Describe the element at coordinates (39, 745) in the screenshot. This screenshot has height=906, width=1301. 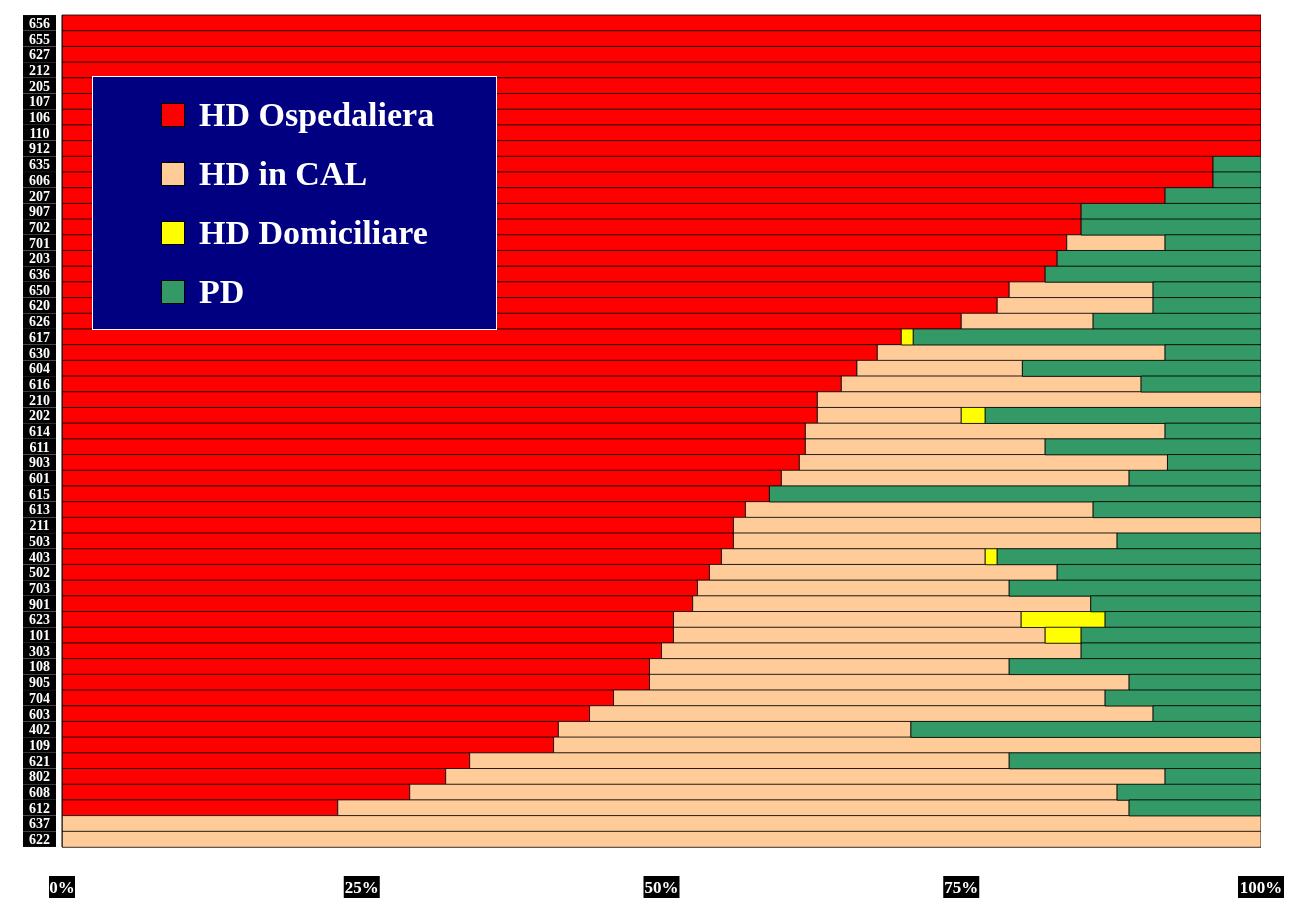
I see `y-tick-label: 109` at that location.